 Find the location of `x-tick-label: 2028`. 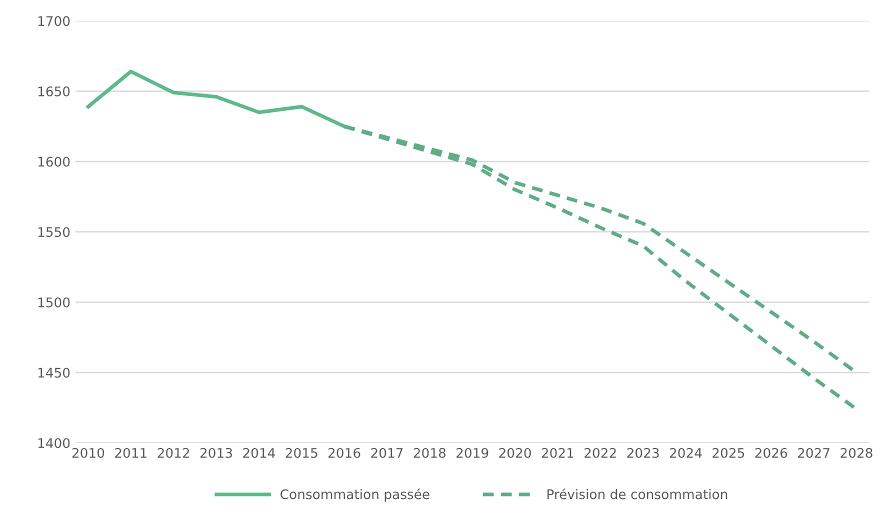

x-tick-label: 2028 is located at coordinates (856, 453).